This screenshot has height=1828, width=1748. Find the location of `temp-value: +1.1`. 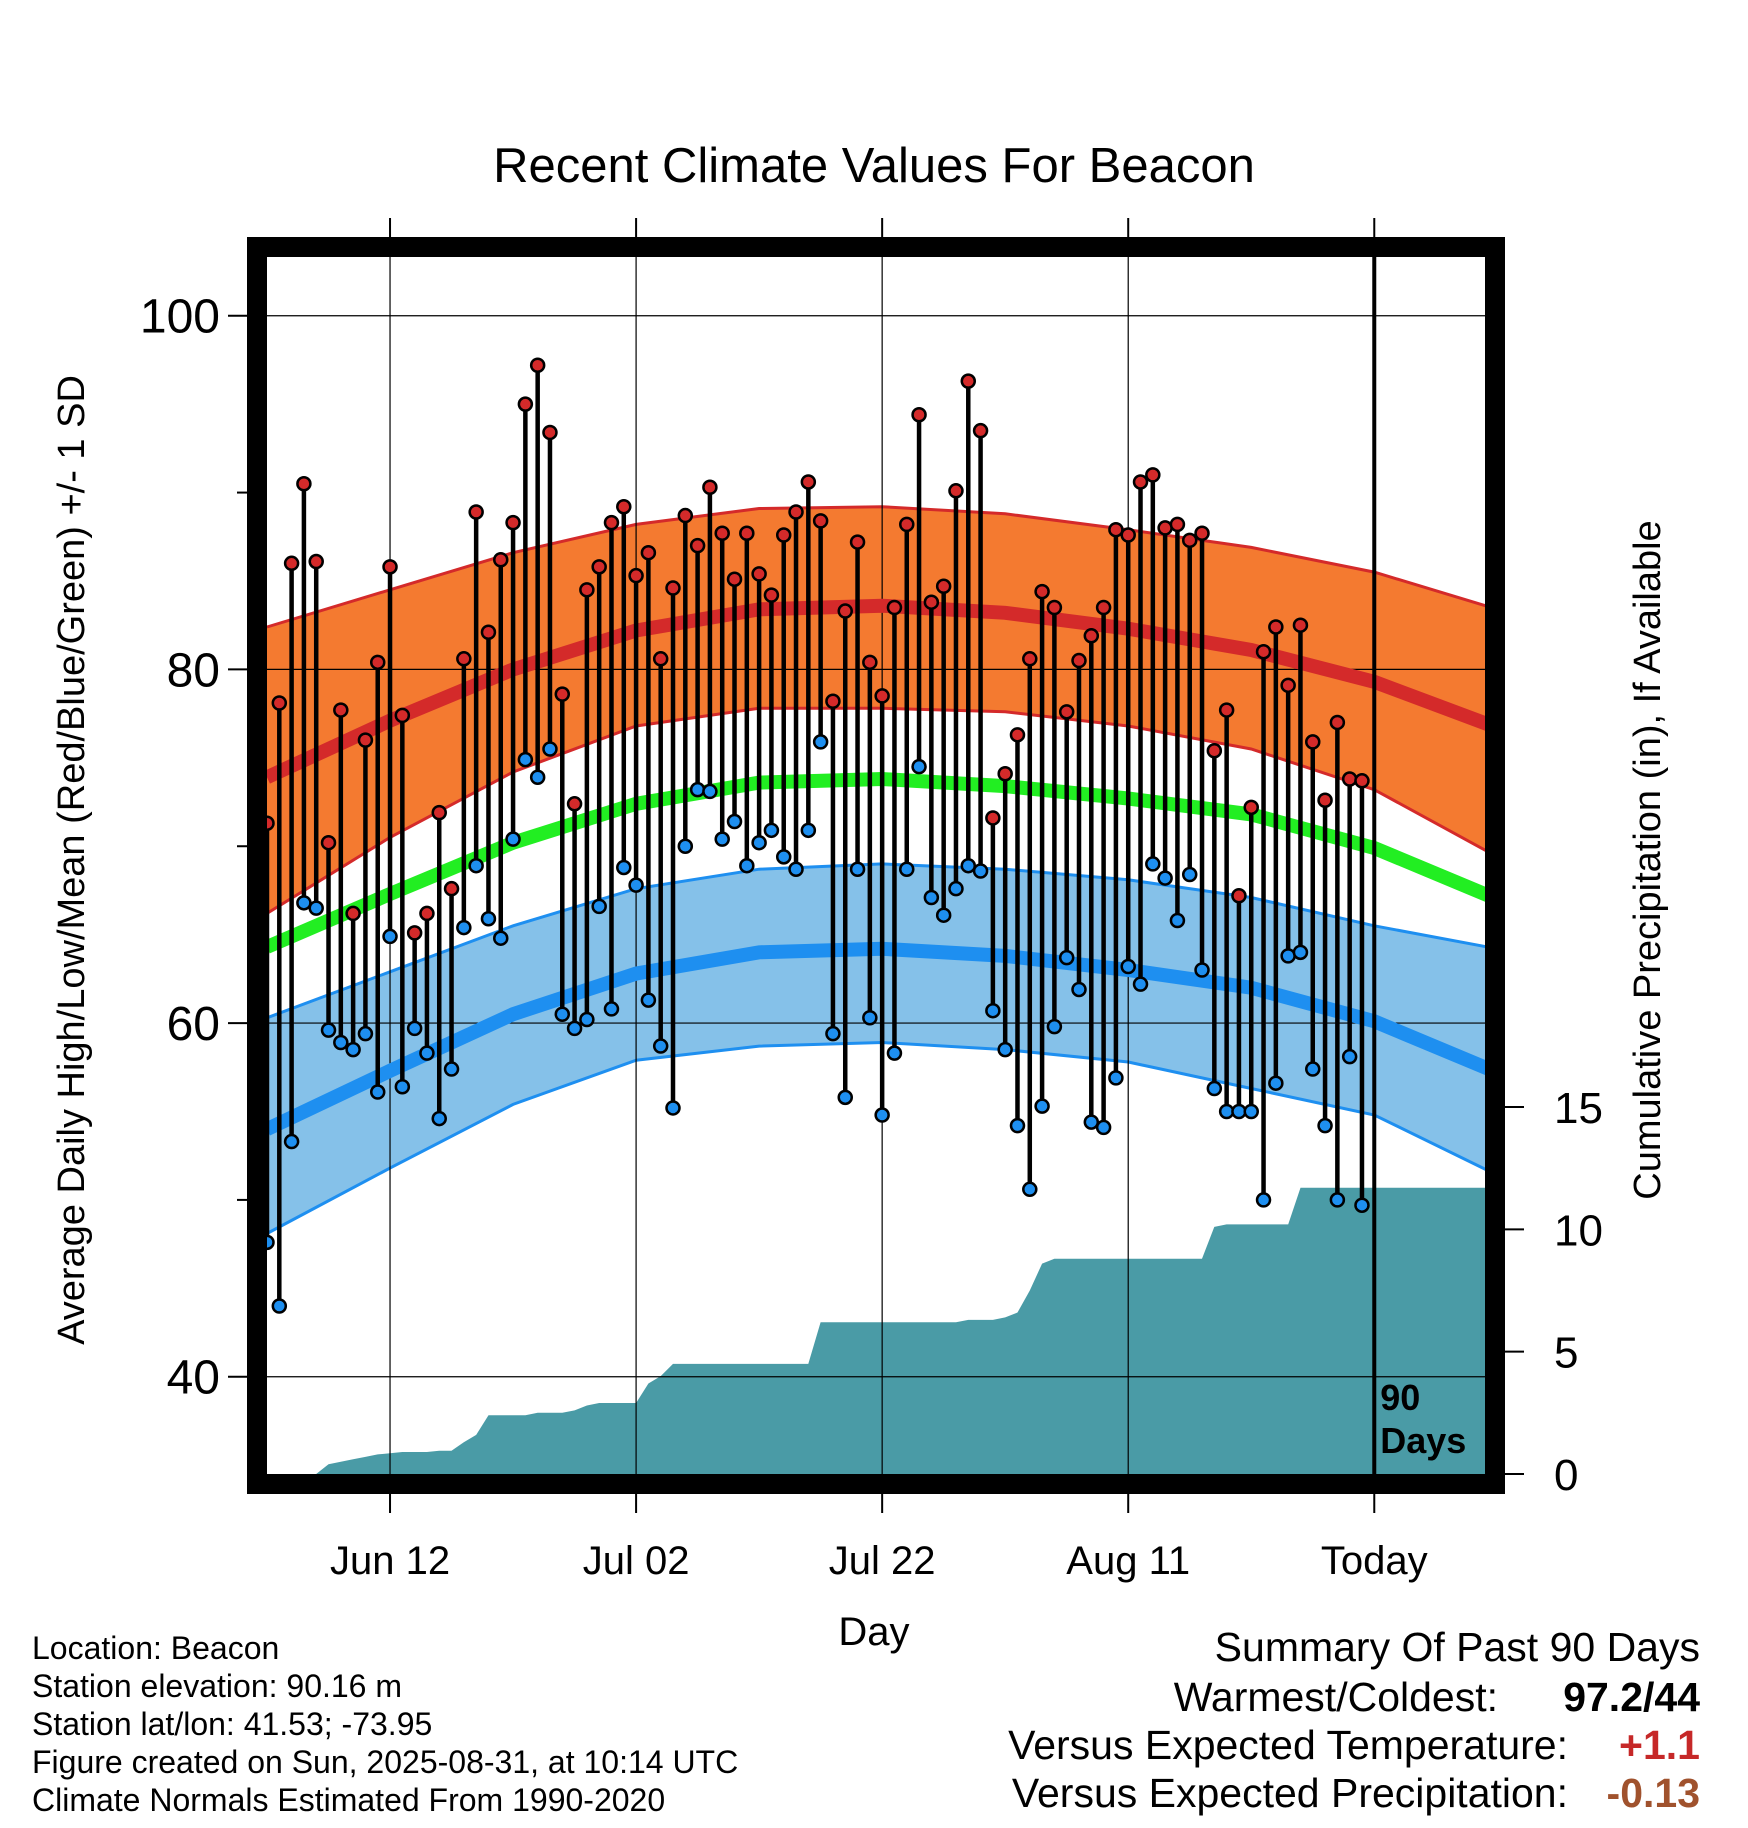

temp-value: +1.1 is located at coordinates (1659, 1745).